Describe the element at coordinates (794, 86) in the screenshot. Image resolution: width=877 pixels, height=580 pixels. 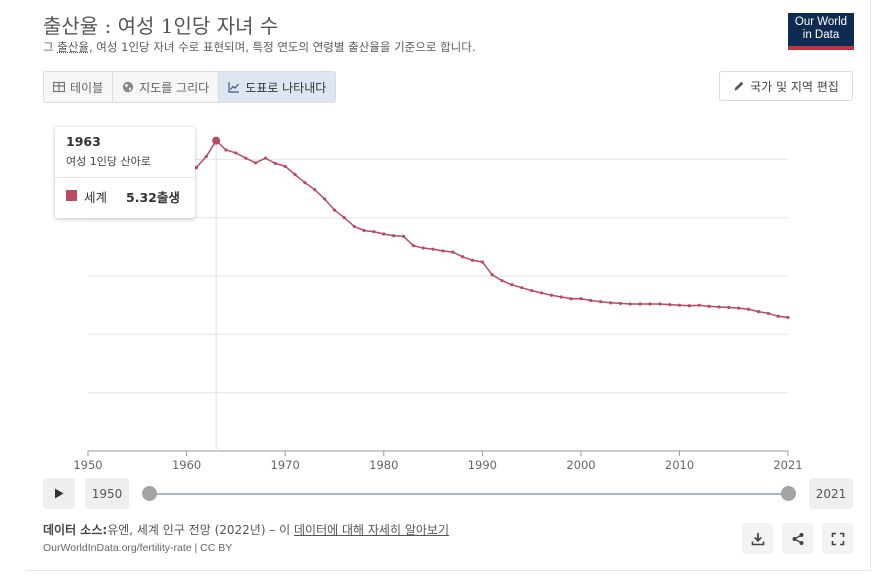
I see `edit-countries-label: 국가 및 지역 편집` at that location.